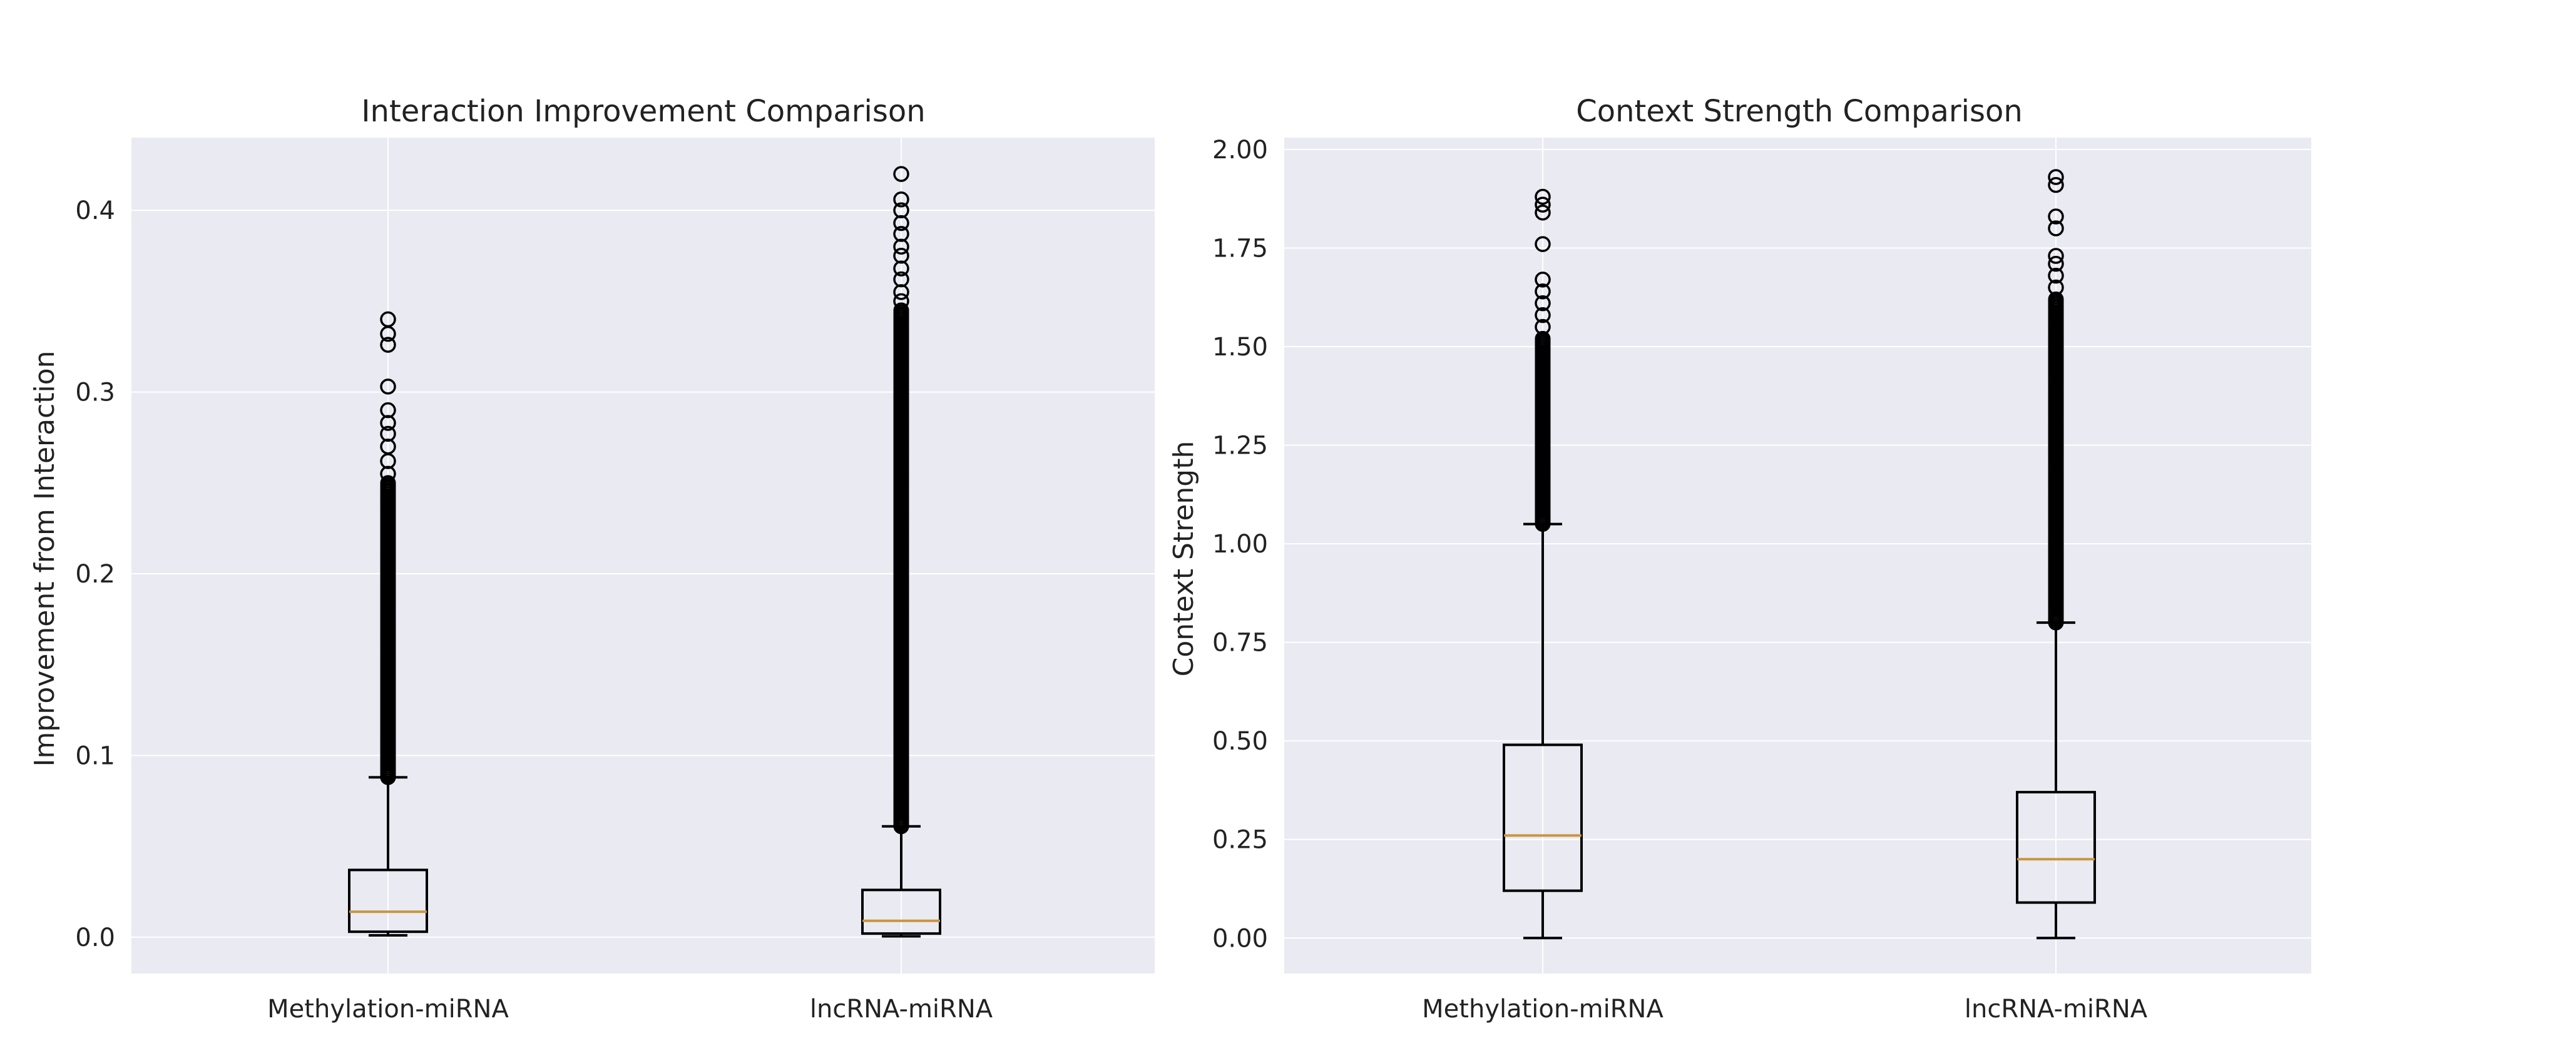  I want to click on y-tick-label: 1.25, so click(1240, 446).